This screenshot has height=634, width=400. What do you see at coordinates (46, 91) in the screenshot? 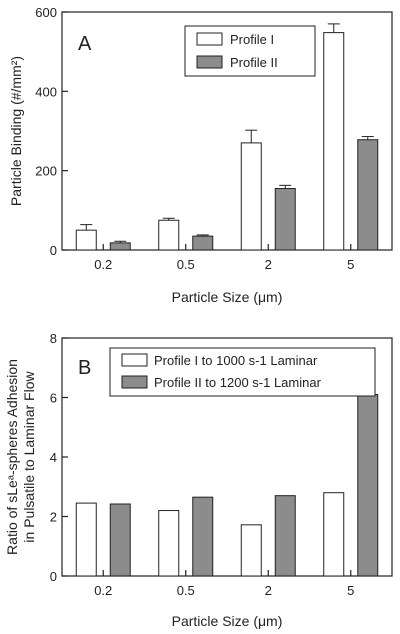
I see `a-y-tick-label: 400` at bounding box center [46, 91].